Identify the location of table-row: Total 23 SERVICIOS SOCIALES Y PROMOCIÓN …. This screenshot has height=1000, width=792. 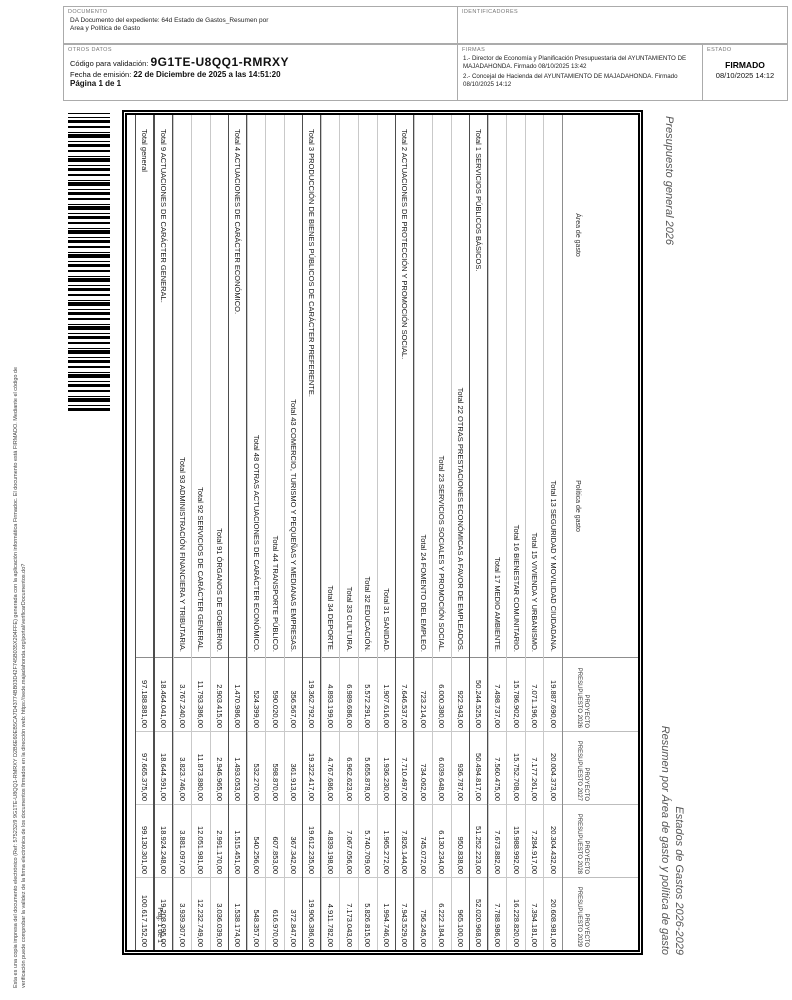
(441, 532).